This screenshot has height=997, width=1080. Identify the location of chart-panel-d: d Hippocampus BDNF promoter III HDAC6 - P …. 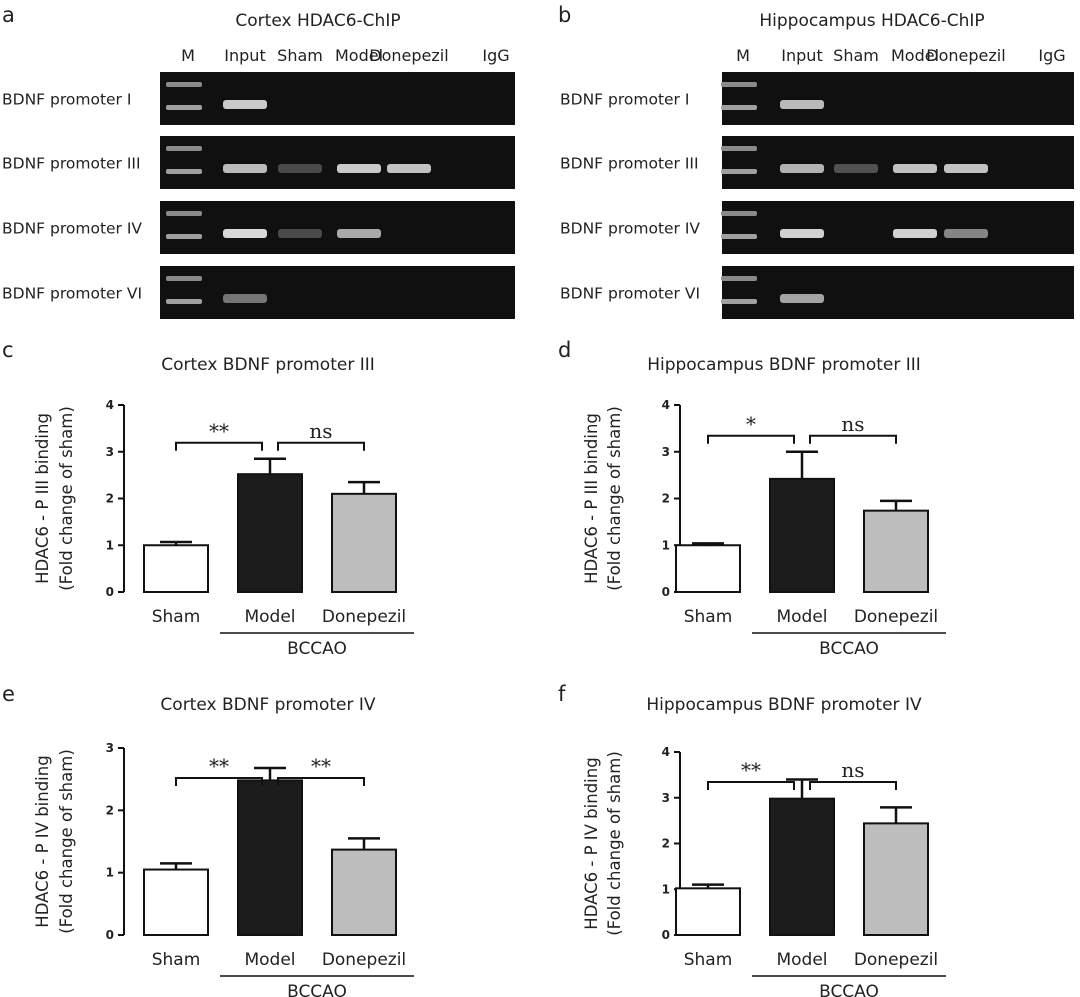
(752, 498).